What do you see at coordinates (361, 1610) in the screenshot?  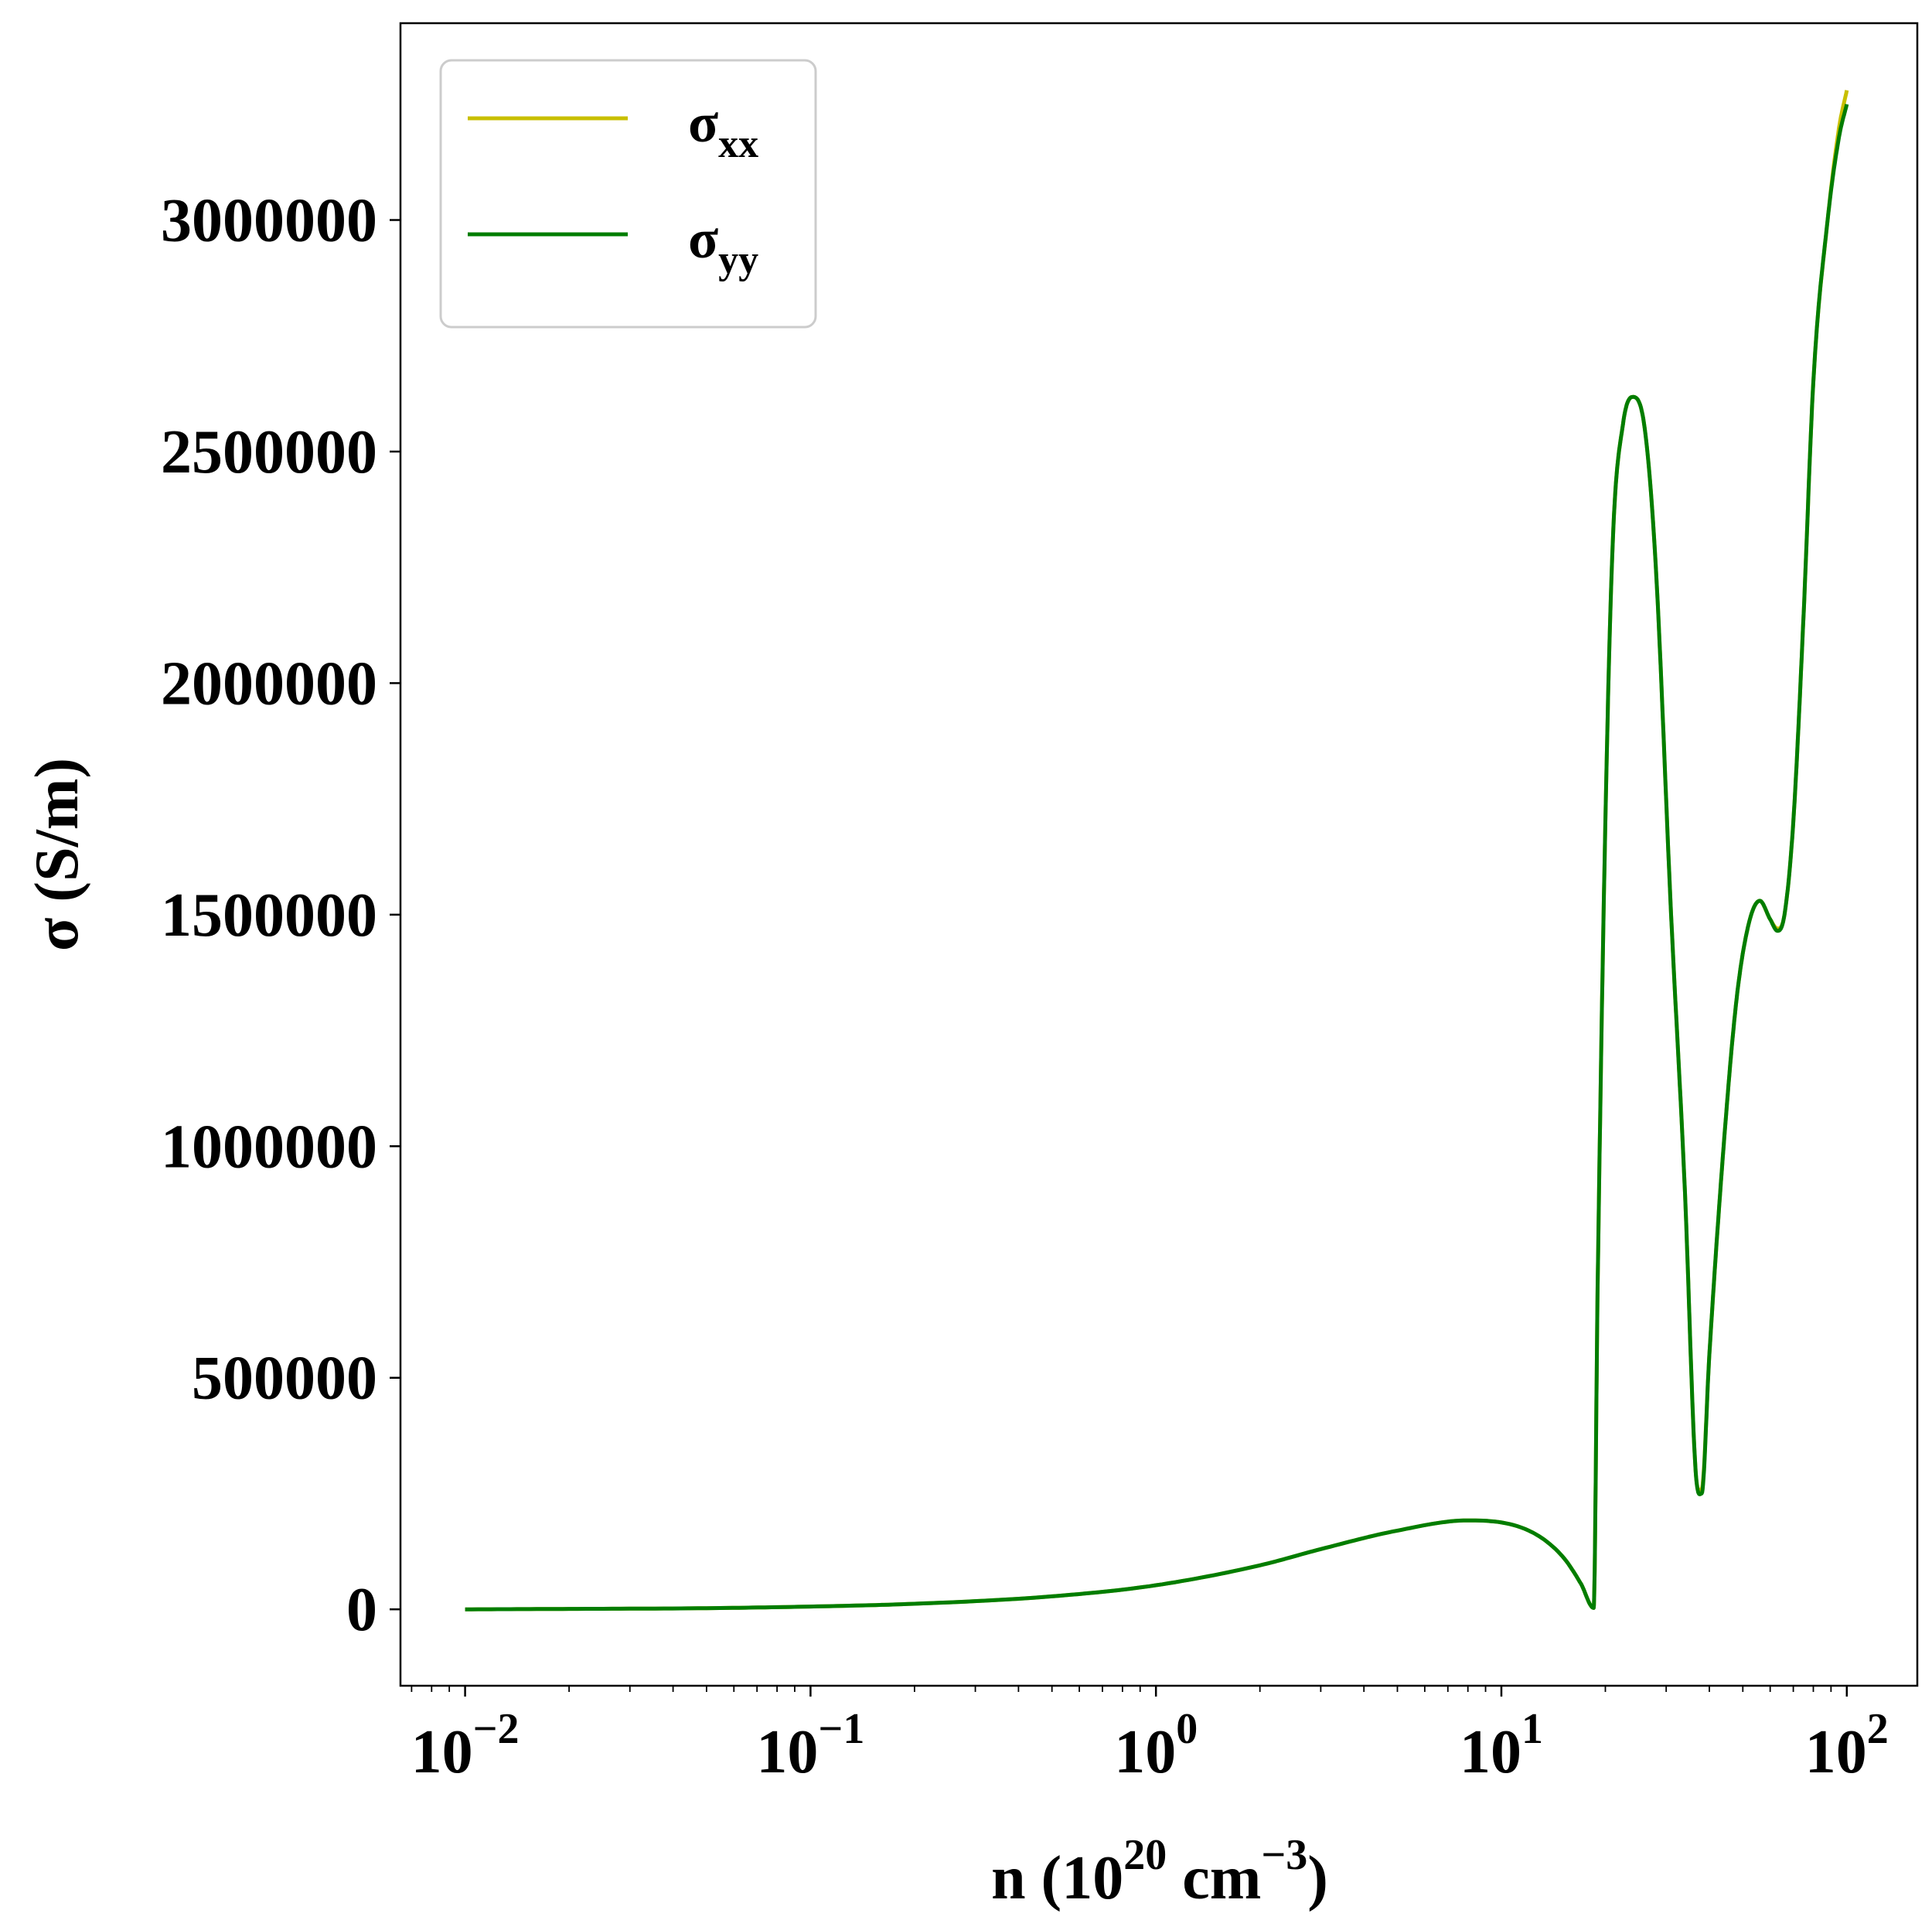 I see `y-tick-label: 0` at bounding box center [361, 1610].